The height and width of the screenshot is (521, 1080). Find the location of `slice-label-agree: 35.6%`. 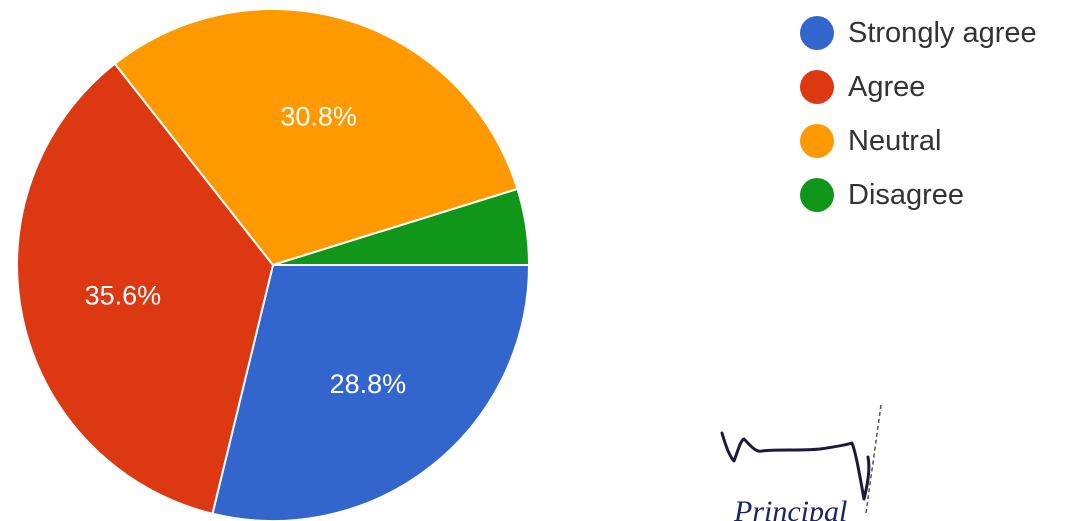

slice-label-agree: 35.6% is located at coordinates (123, 296).